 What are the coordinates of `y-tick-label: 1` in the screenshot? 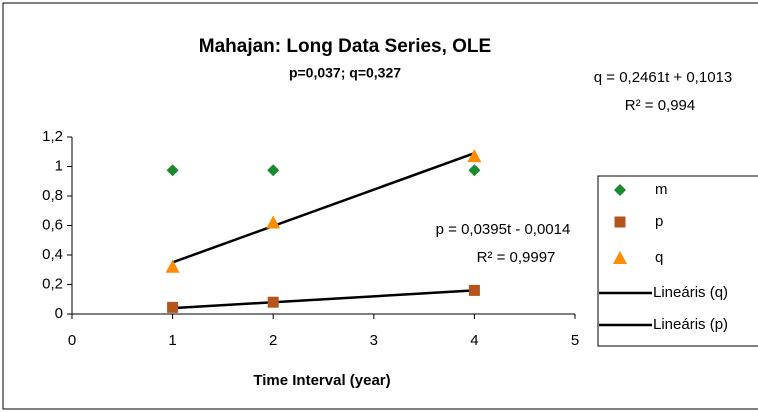 It's located at (59, 165).